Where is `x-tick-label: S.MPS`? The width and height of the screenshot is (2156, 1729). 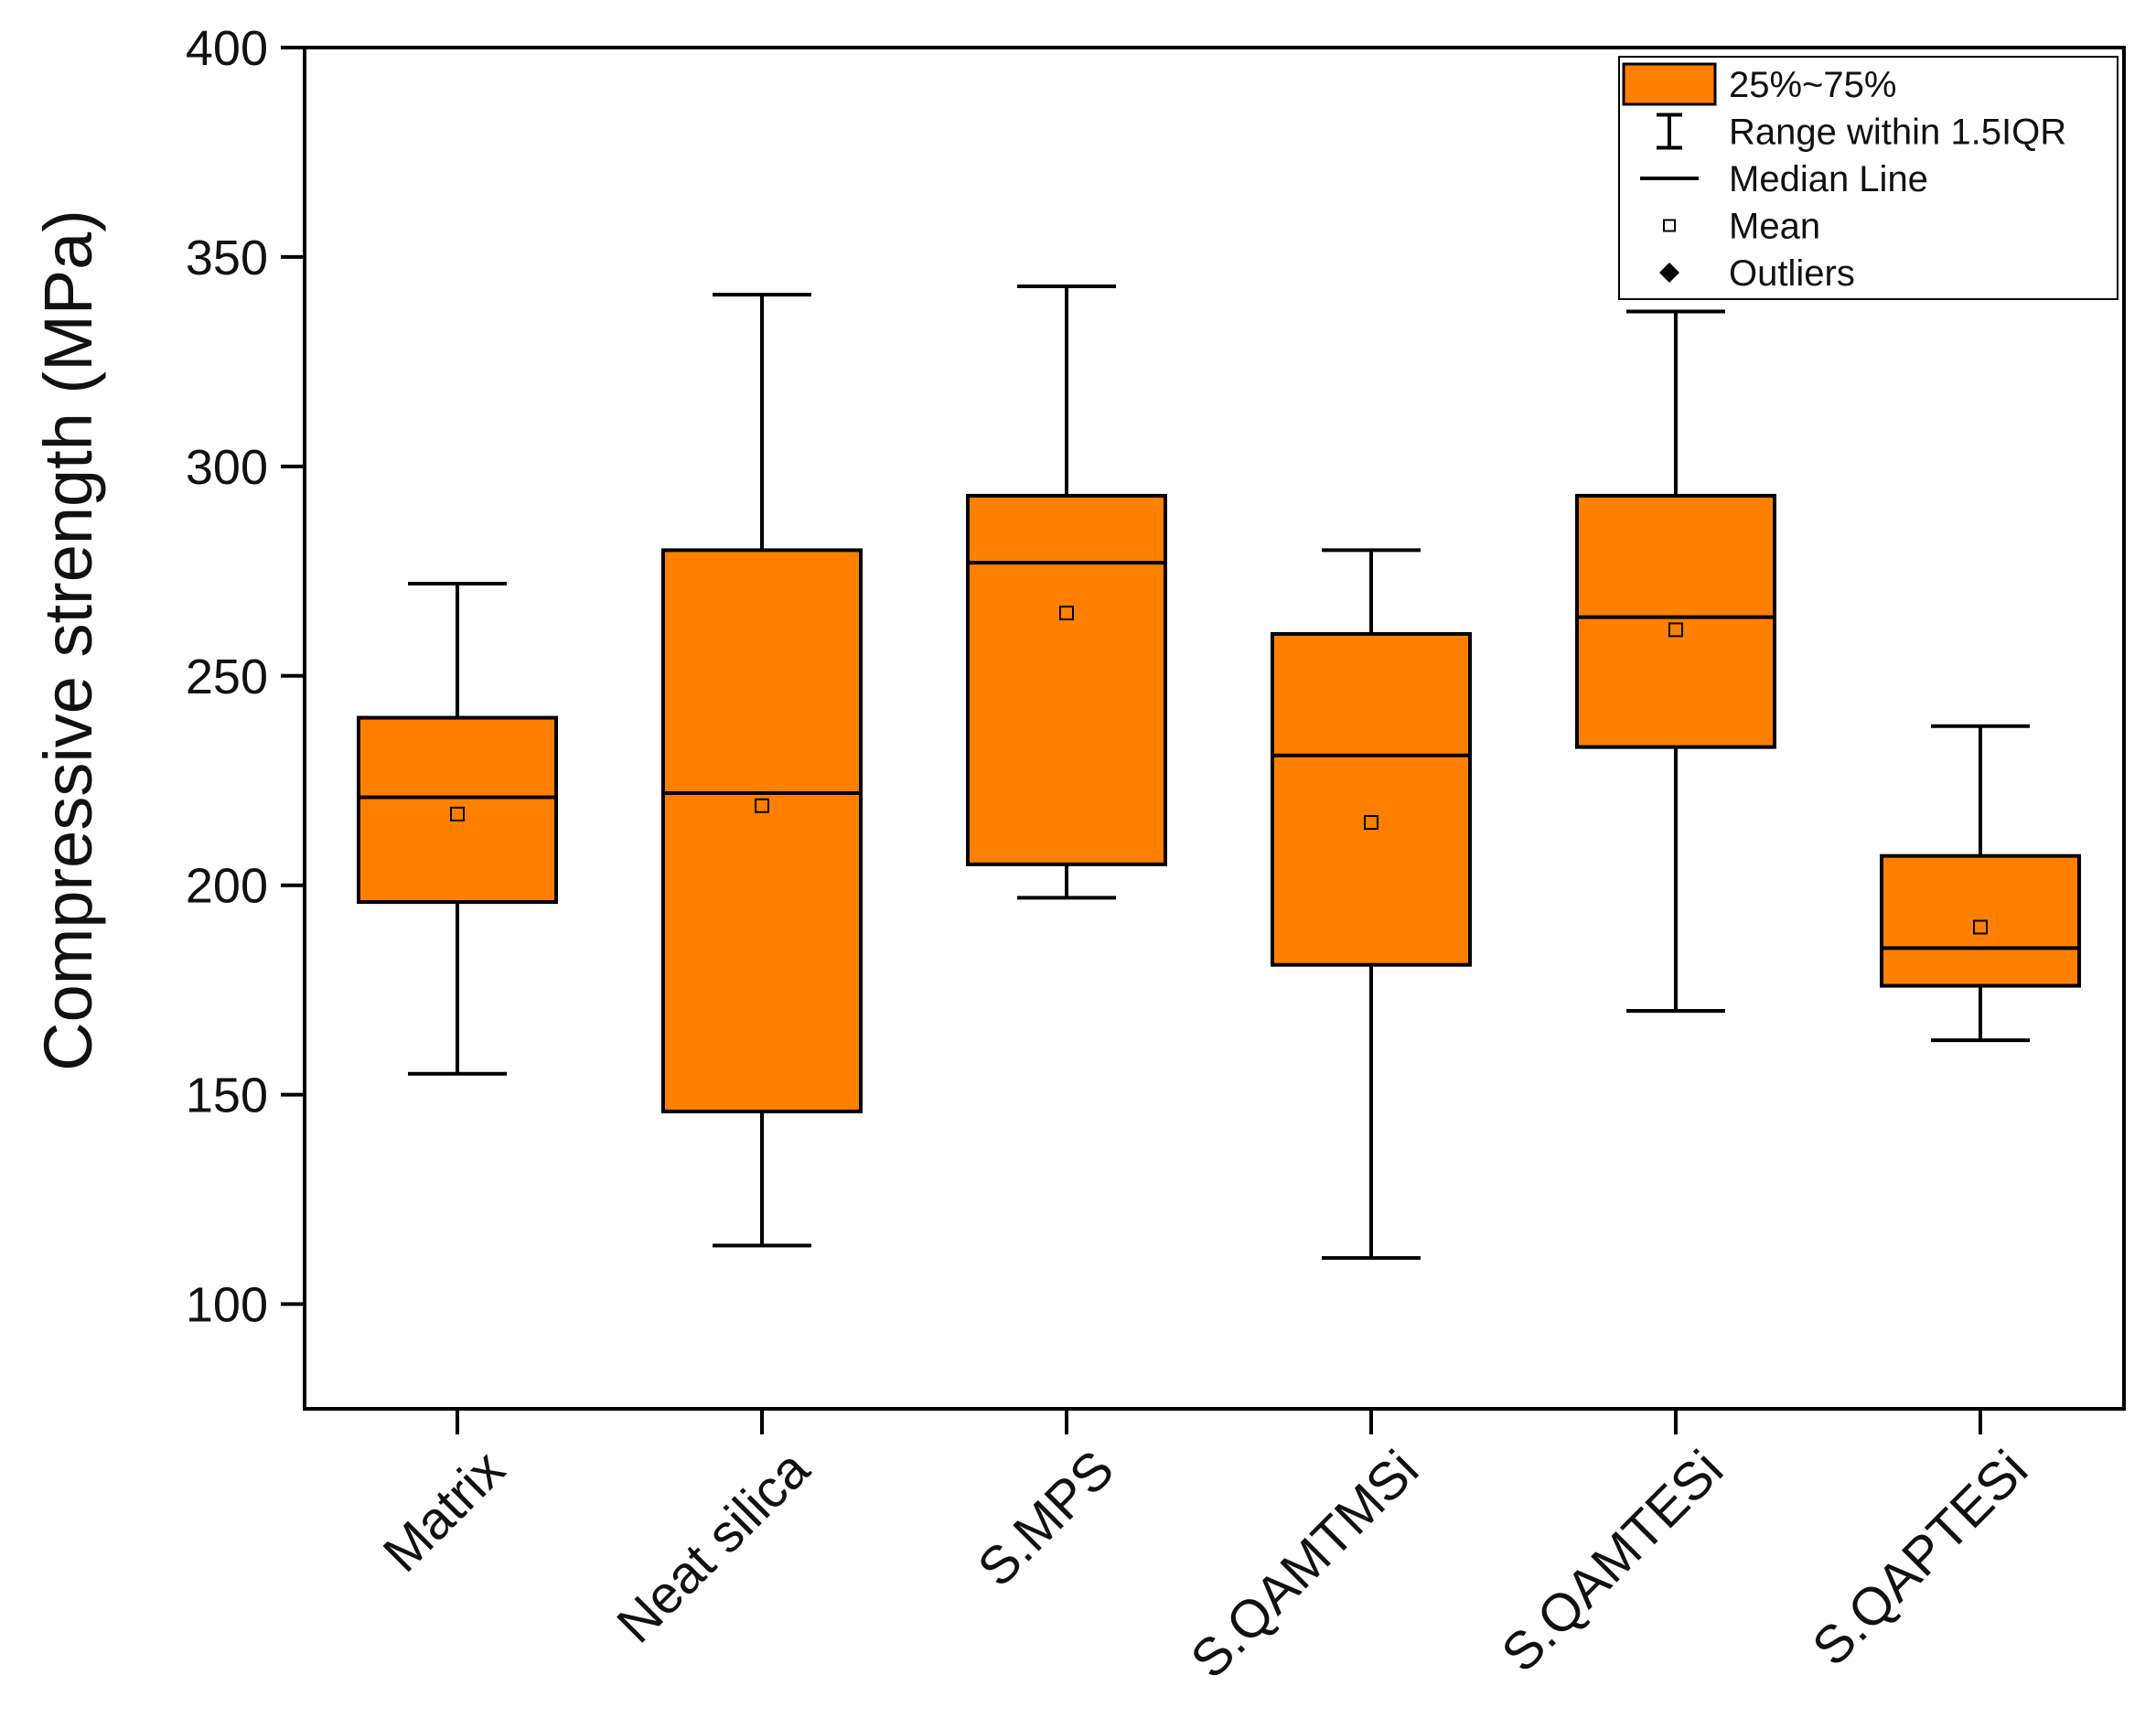 x-tick-label: S.MPS is located at coordinates (1047, 1519).